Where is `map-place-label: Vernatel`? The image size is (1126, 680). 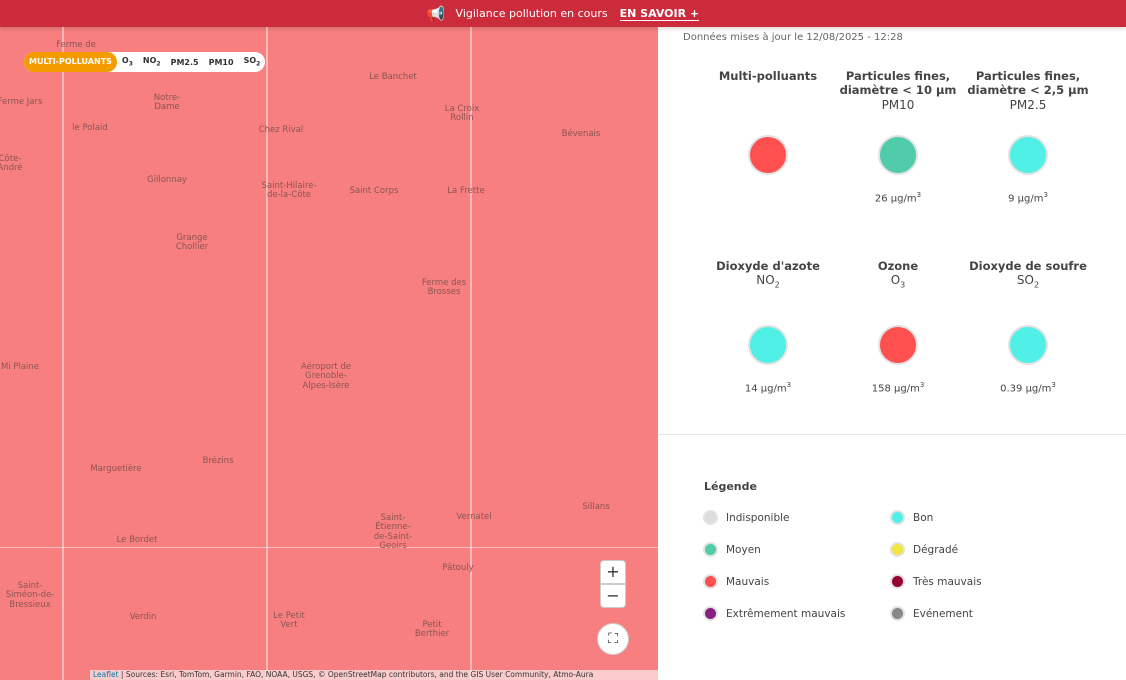 map-place-label: Vernatel is located at coordinates (474, 517).